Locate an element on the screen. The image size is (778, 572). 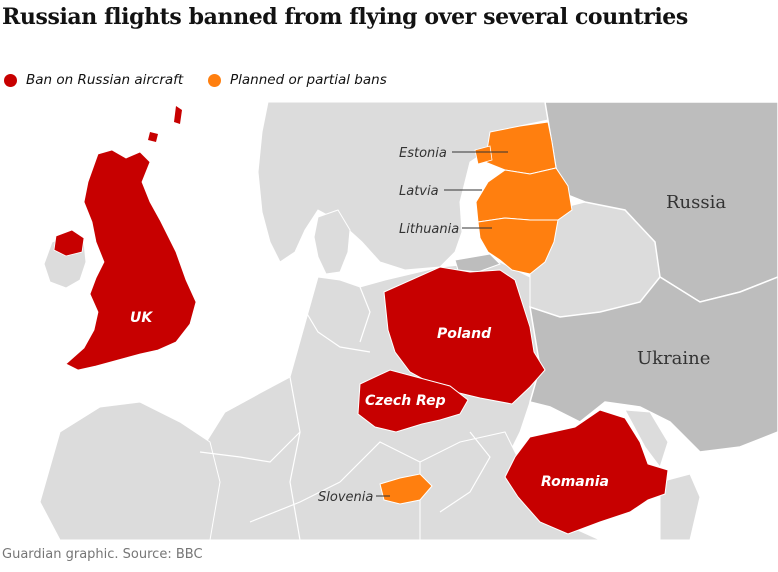
country-uk-northern-ireland is located at coordinates (69, 243).